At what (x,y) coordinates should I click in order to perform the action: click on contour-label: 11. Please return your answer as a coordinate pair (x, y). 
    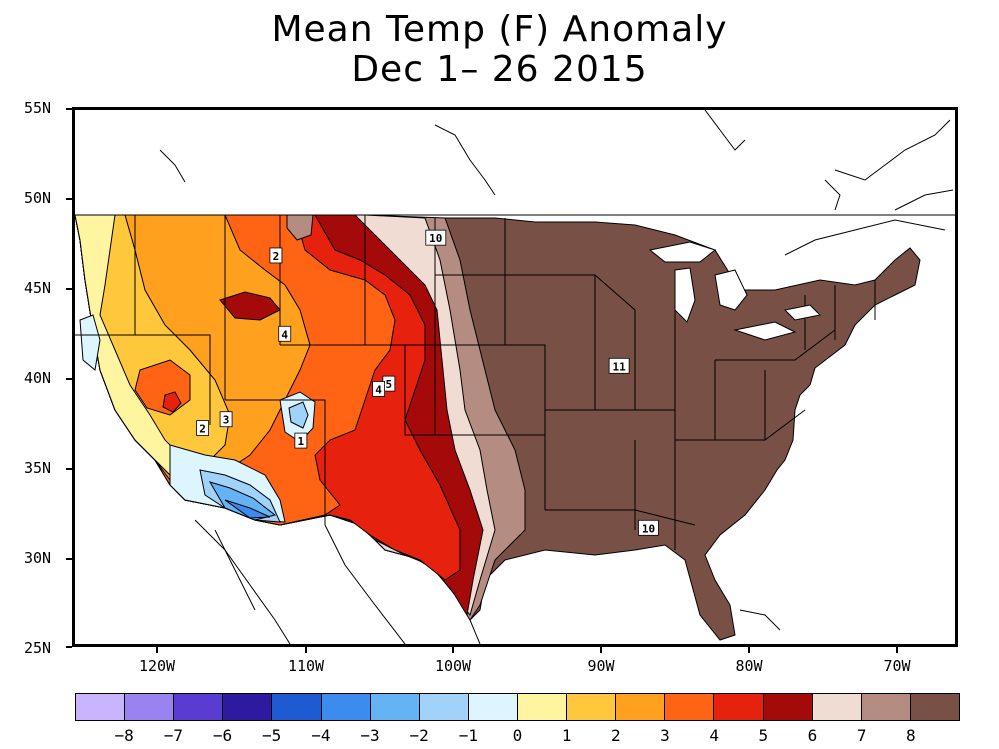
    Looking at the image, I should click on (620, 366).